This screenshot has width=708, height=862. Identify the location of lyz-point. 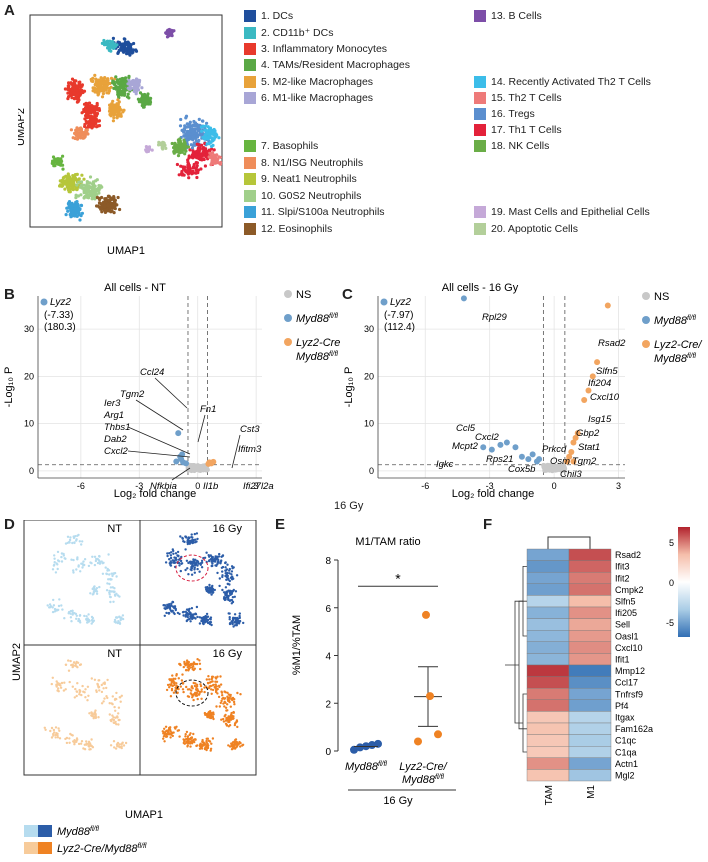
(430, 696).